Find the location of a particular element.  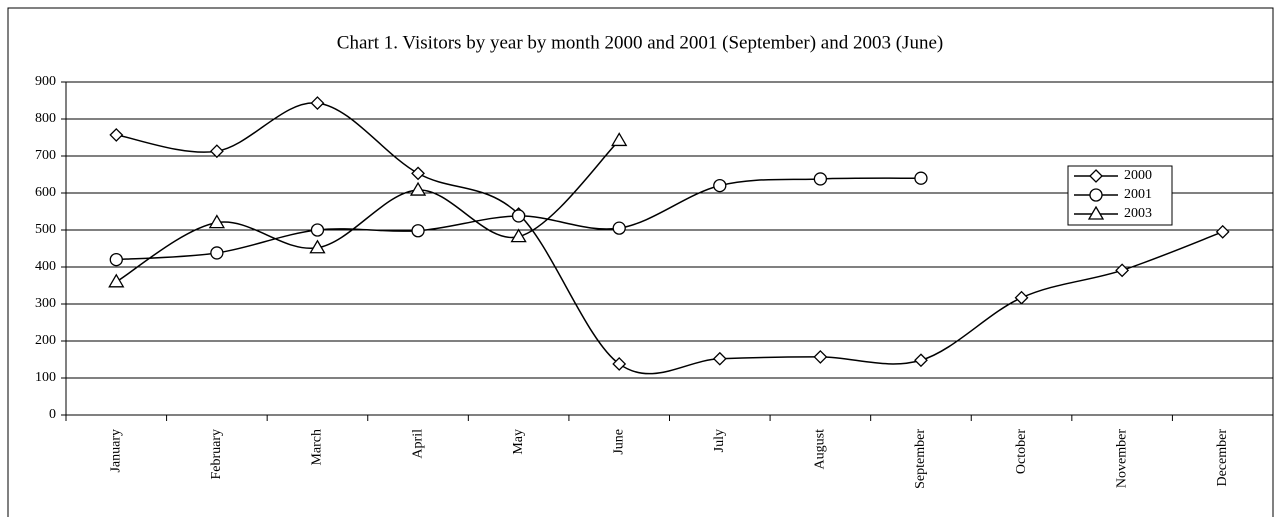

x-tick-label: January is located at coordinates (116, 451).